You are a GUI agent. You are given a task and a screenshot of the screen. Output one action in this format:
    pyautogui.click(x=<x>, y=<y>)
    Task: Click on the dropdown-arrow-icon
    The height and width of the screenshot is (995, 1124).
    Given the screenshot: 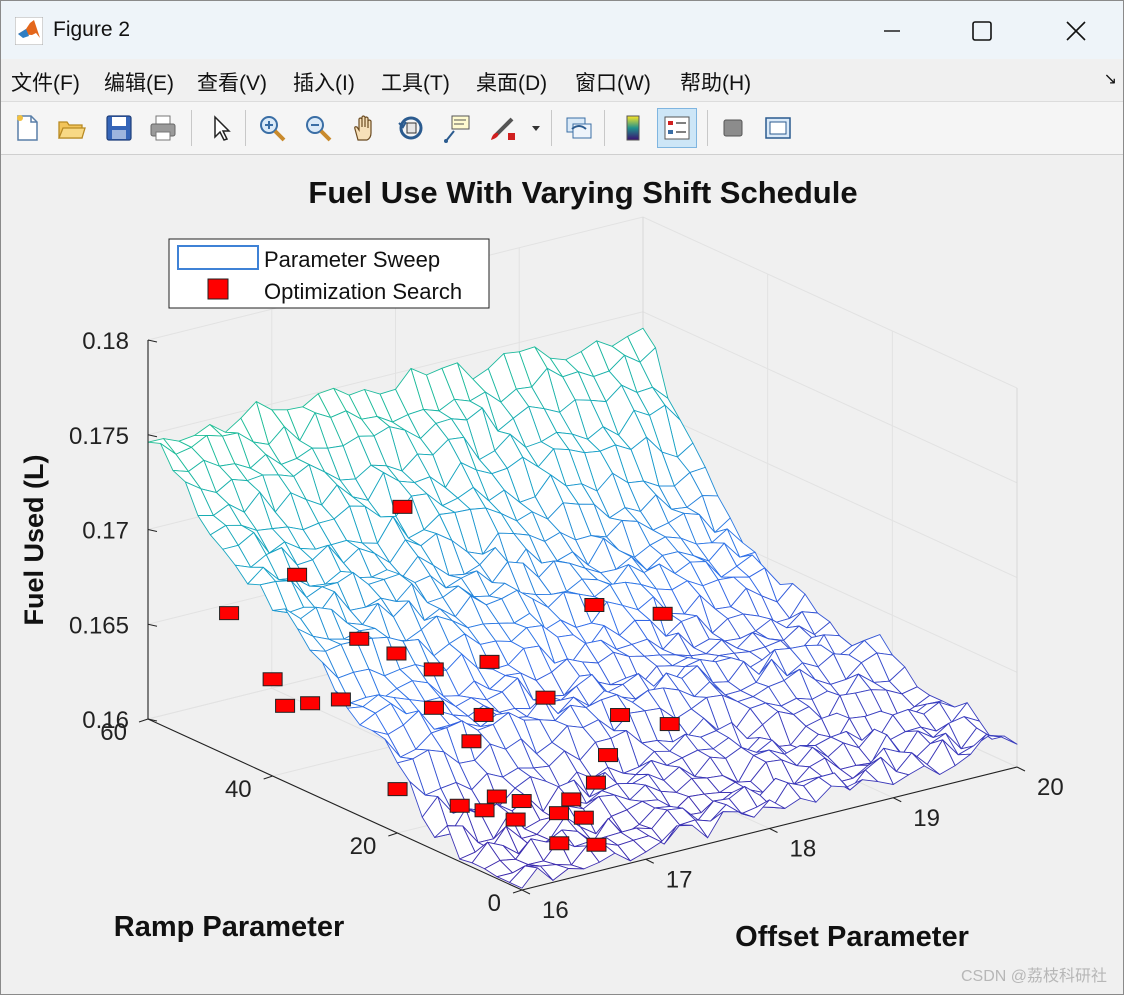 What is the action you would take?
    pyautogui.click(x=536, y=128)
    